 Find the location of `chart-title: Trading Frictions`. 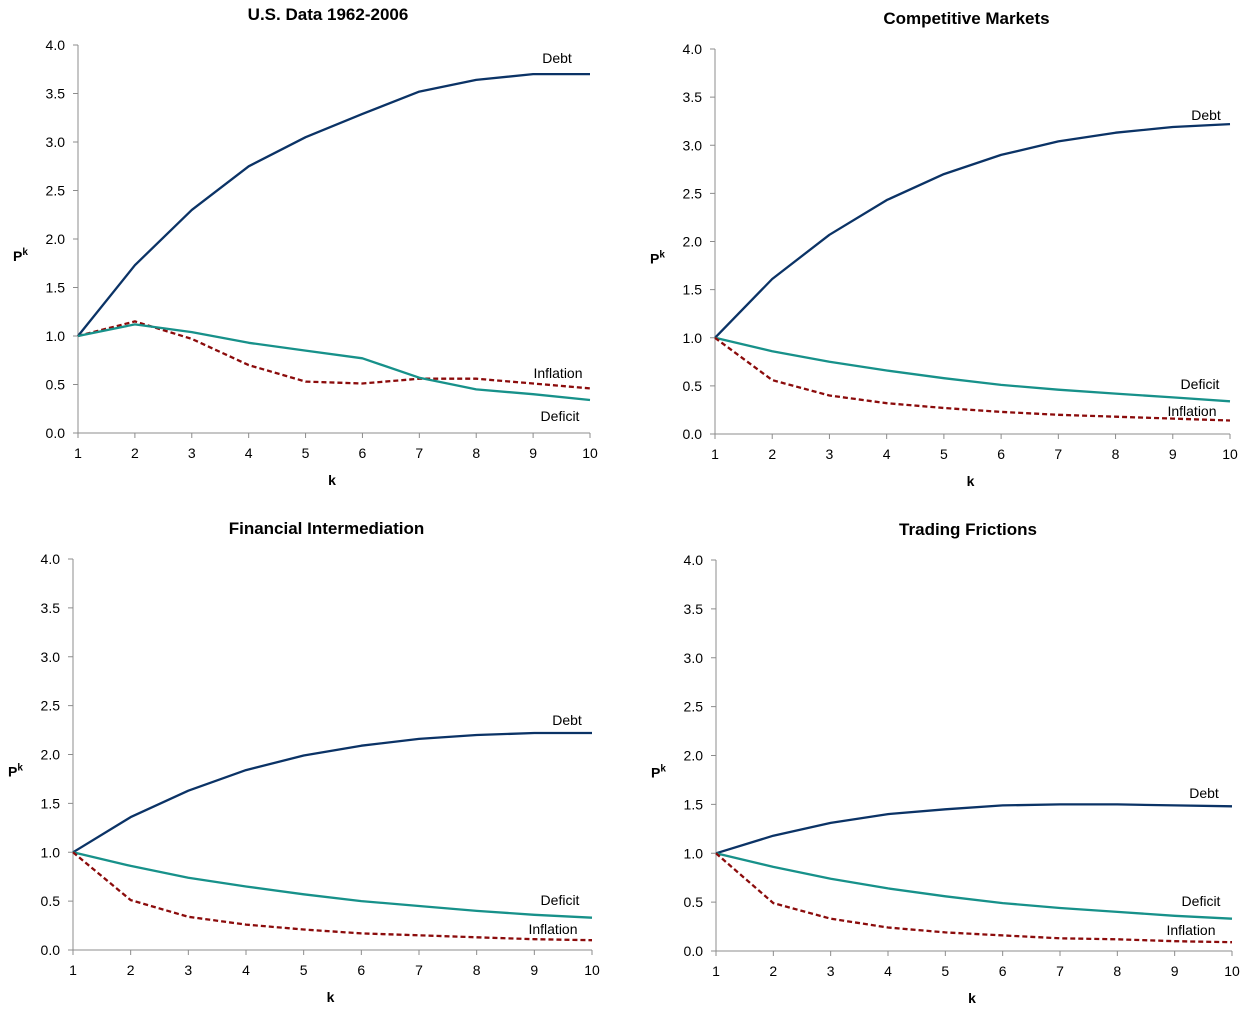

chart-title: Trading Frictions is located at coordinates (968, 529).